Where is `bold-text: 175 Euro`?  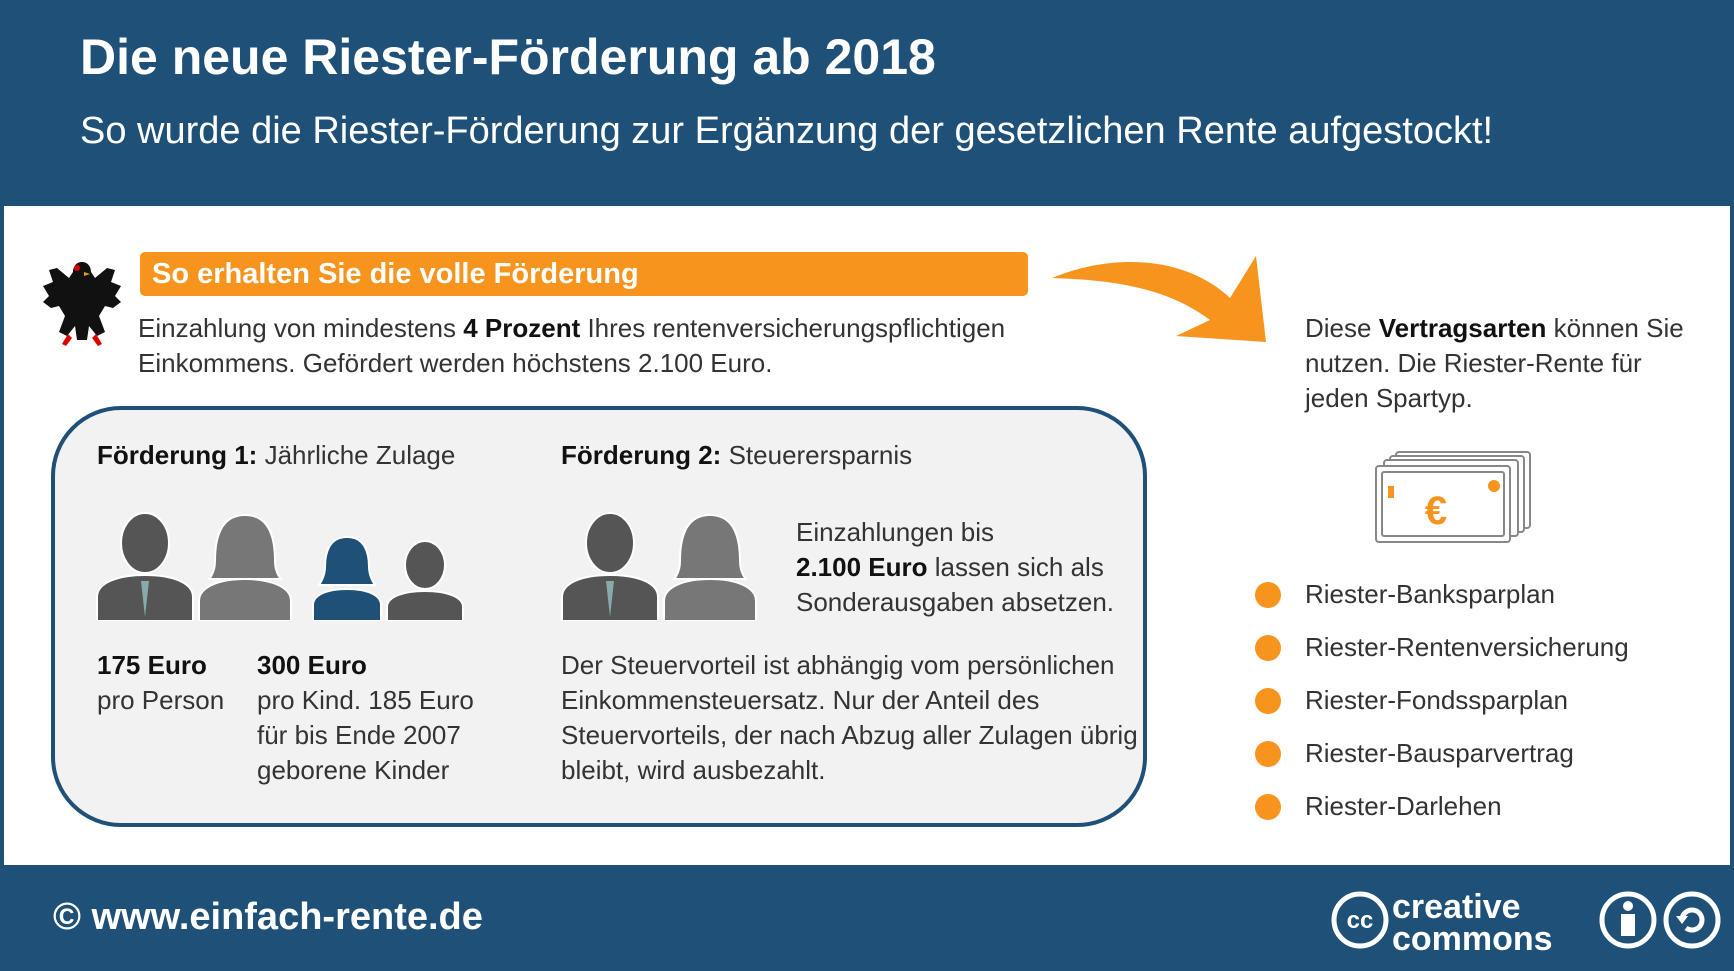
bold-text: 175 Euro is located at coordinates (152, 665).